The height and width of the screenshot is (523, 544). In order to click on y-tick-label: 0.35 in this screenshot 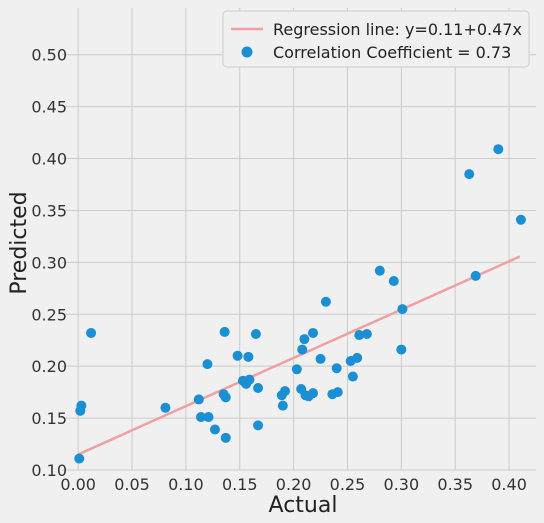, I will do `click(49, 210)`.